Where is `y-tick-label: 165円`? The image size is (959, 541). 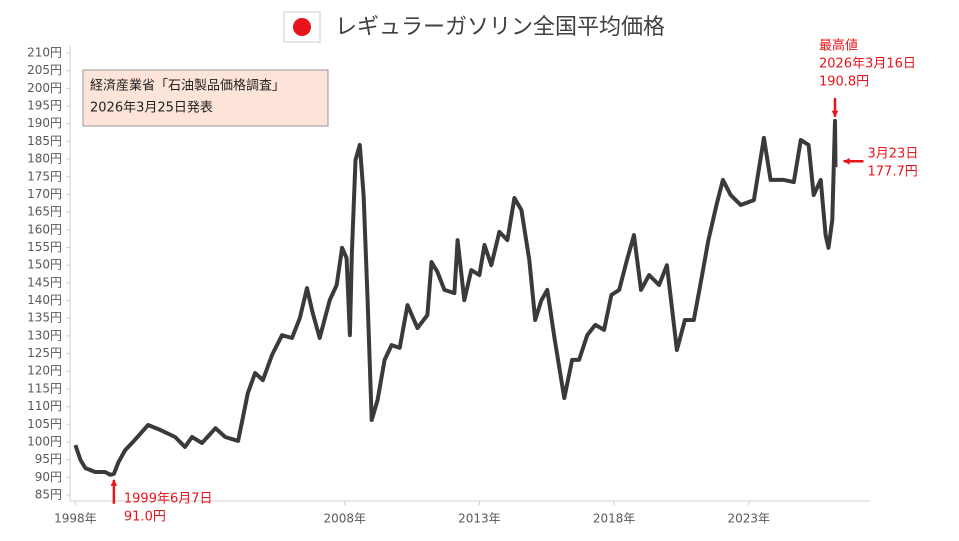
y-tick-label: 165円 is located at coordinates (44, 212).